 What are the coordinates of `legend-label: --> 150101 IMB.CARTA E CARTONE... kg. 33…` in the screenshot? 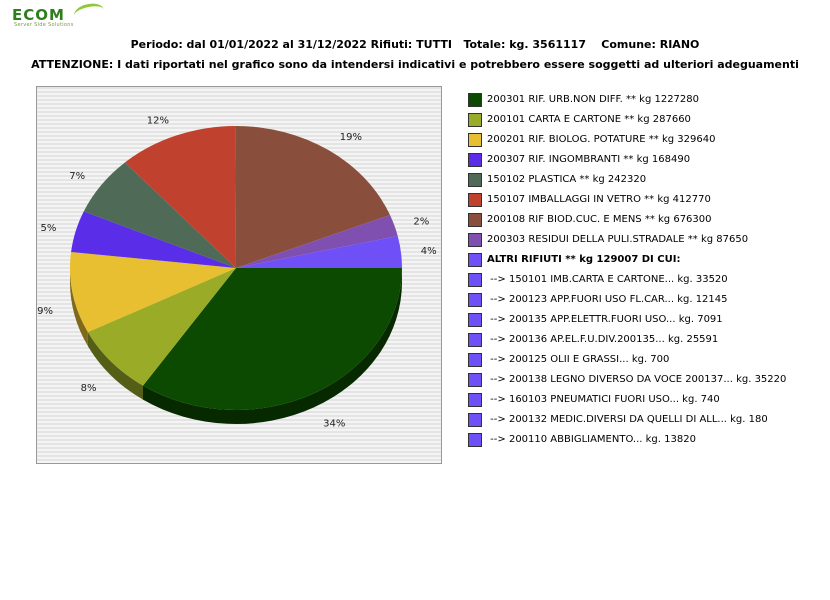 It's located at (607, 279).